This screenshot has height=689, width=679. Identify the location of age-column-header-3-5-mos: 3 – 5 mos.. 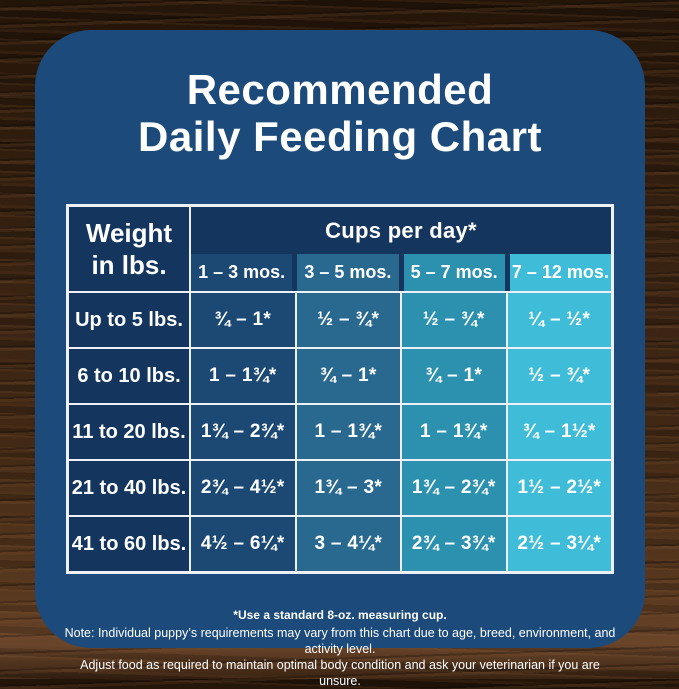
(348, 272).